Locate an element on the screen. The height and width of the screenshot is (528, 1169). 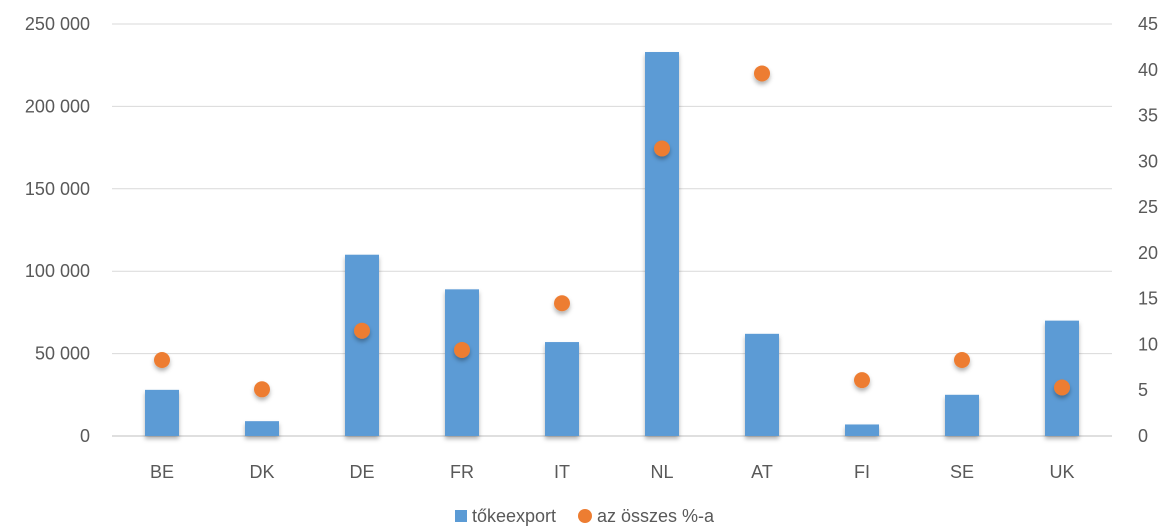
y-right-tick-label: 30 is located at coordinates (1148, 161).